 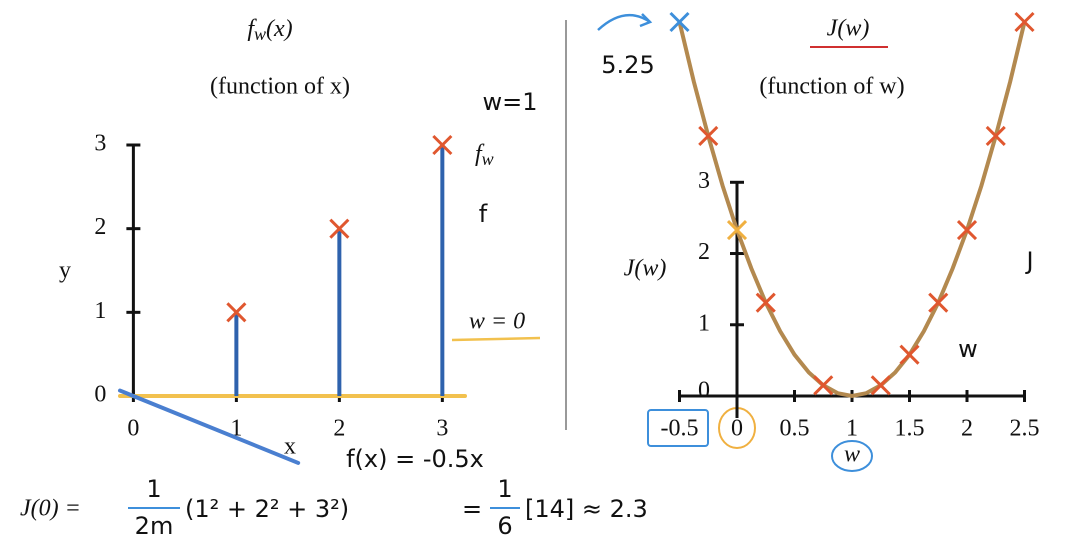 I want to click on formula-lhs: J(0) =, so click(x=50, y=509).